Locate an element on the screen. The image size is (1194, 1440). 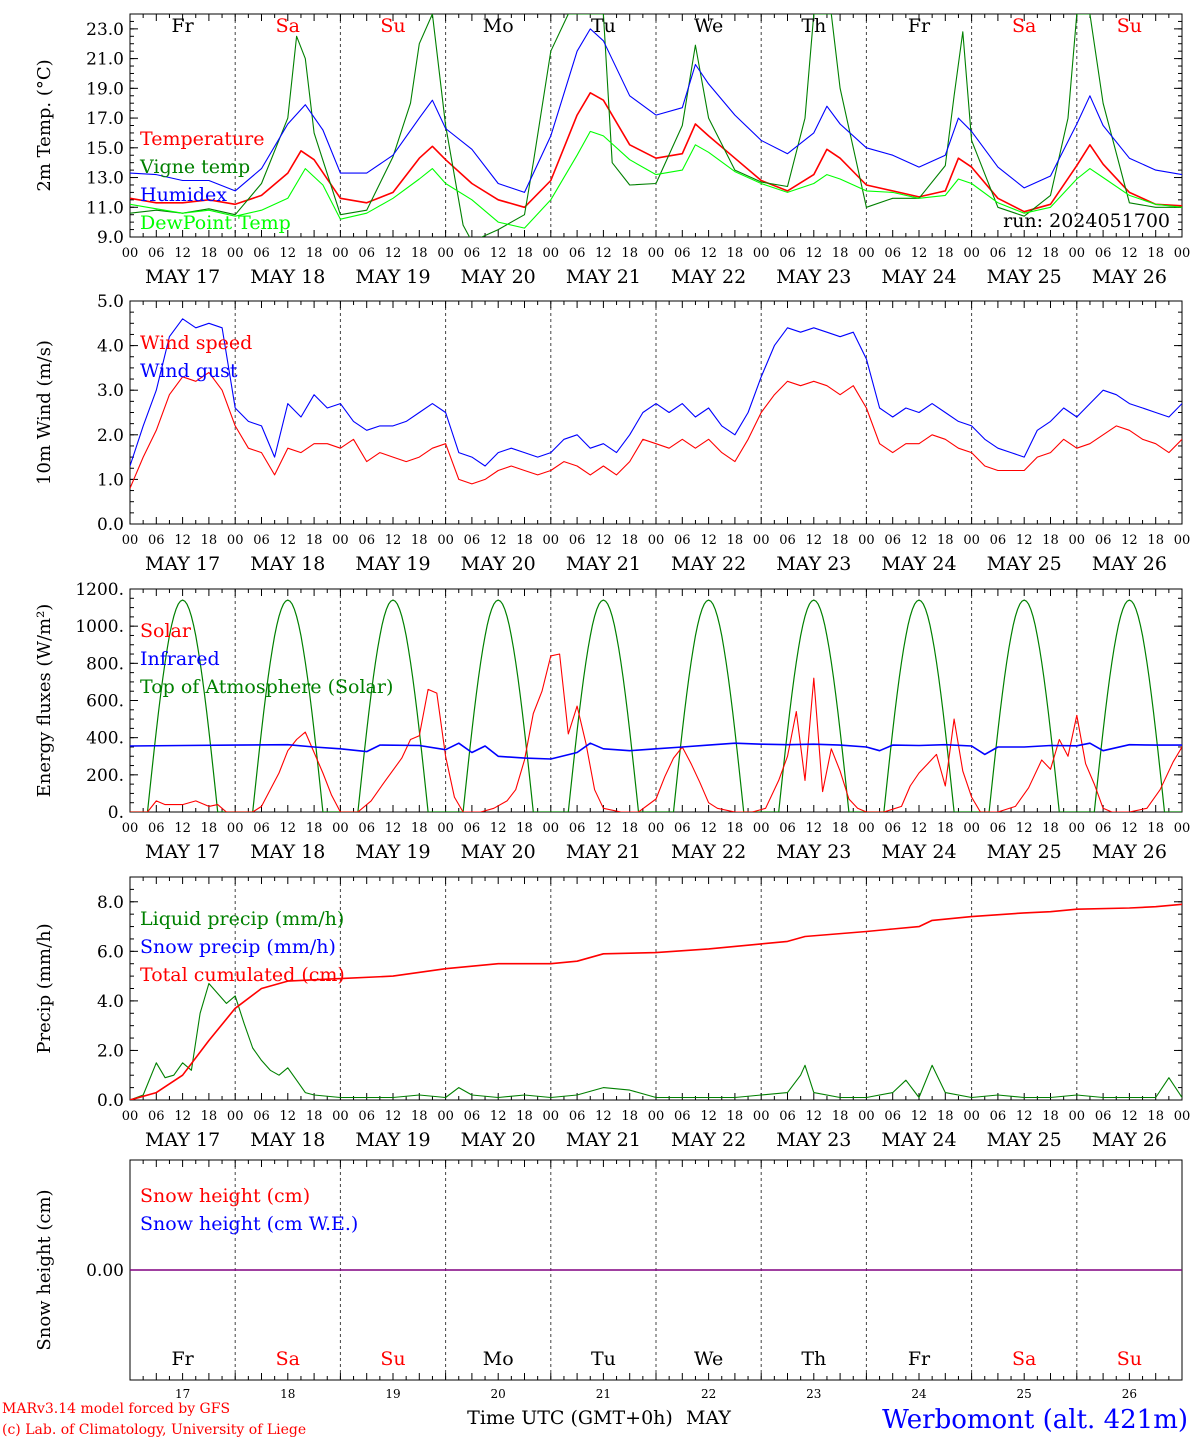
run-label: run: 2024051700 is located at coordinates (1086, 221).